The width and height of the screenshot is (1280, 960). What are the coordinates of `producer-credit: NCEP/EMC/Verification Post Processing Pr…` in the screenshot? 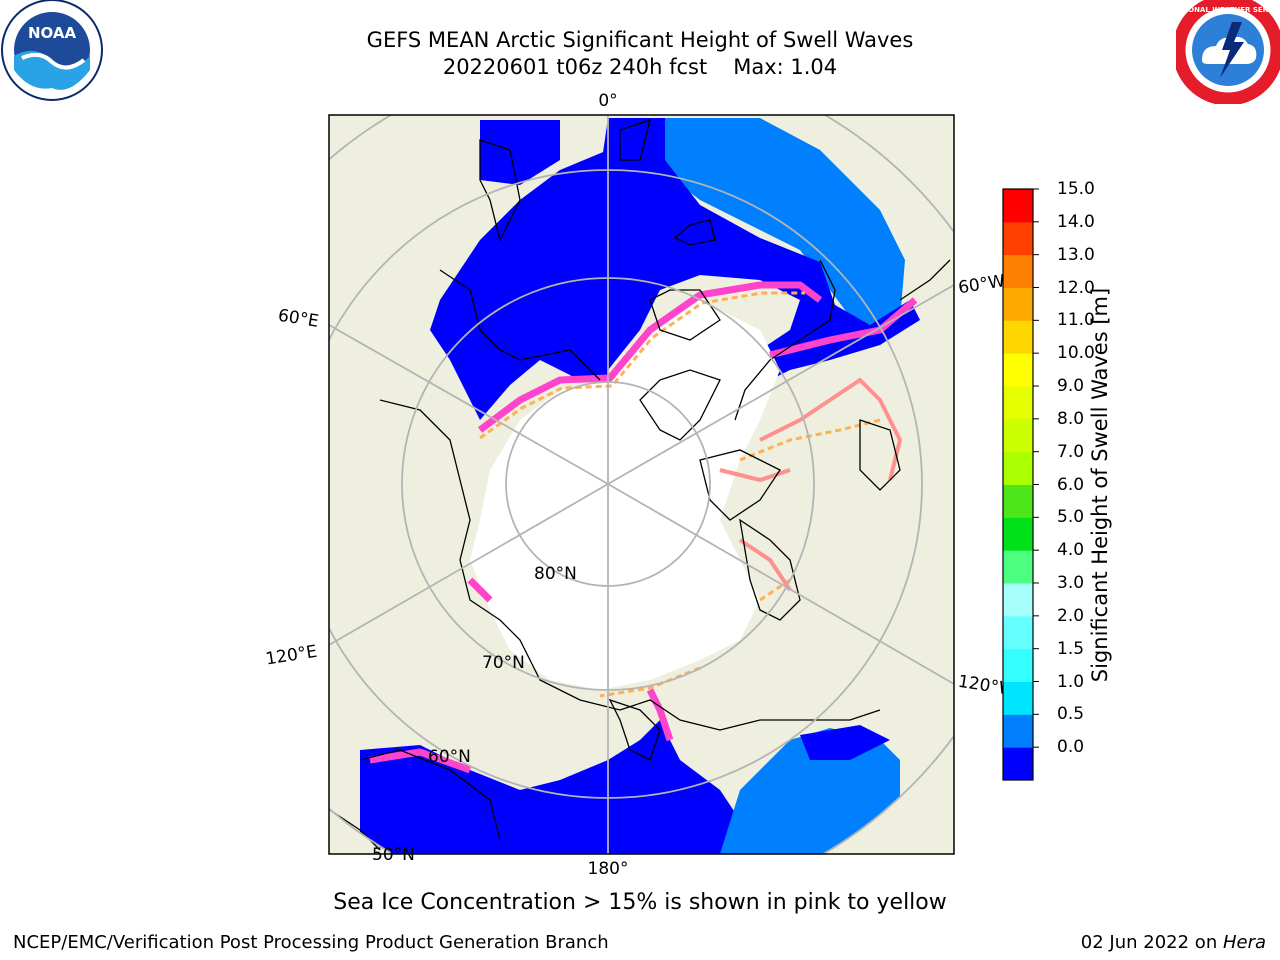 It's located at (311, 942).